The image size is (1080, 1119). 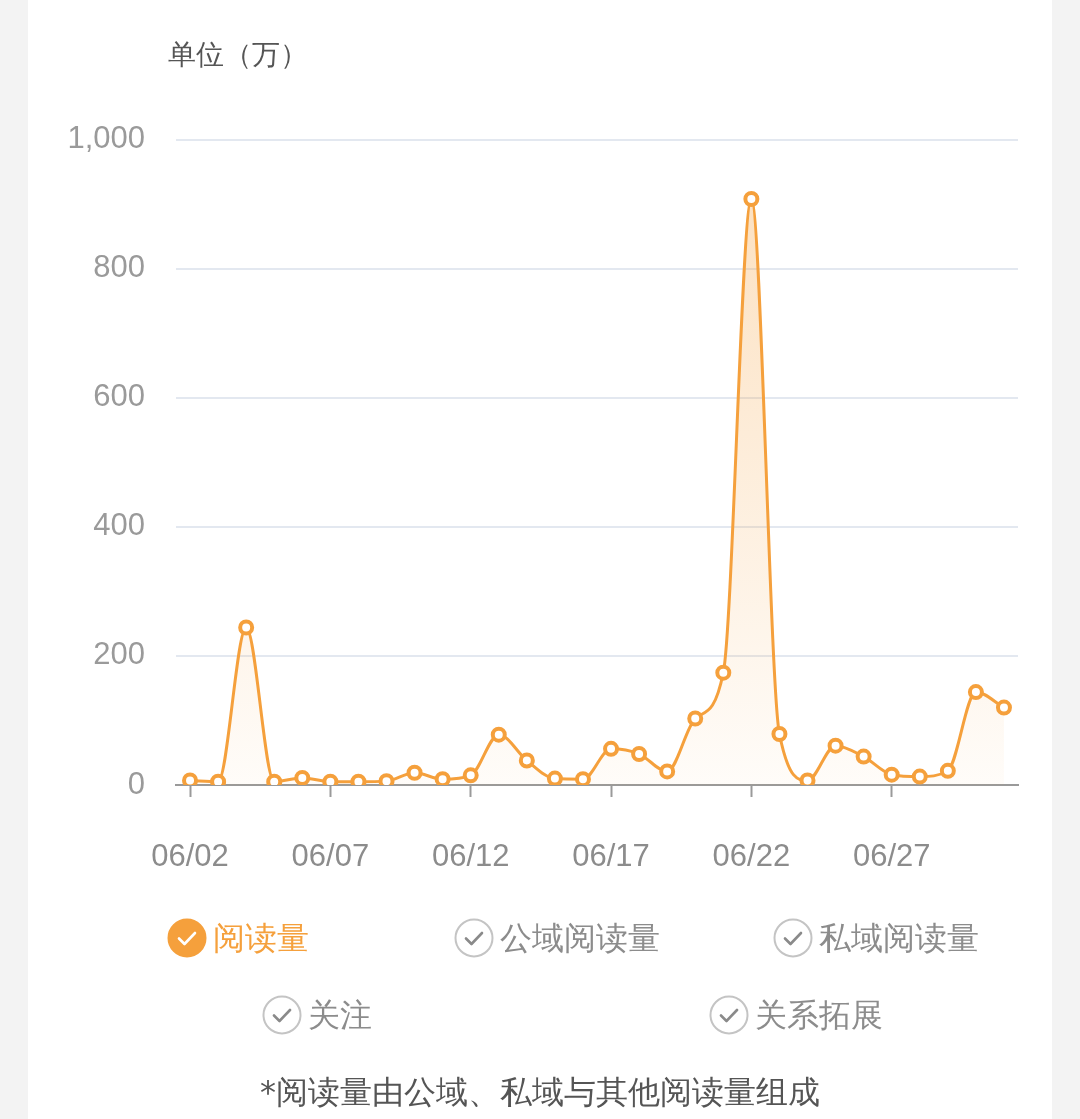 What do you see at coordinates (611, 856) in the screenshot?
I see `x-tick-label: 06/17` at bounding box center [611, 856].